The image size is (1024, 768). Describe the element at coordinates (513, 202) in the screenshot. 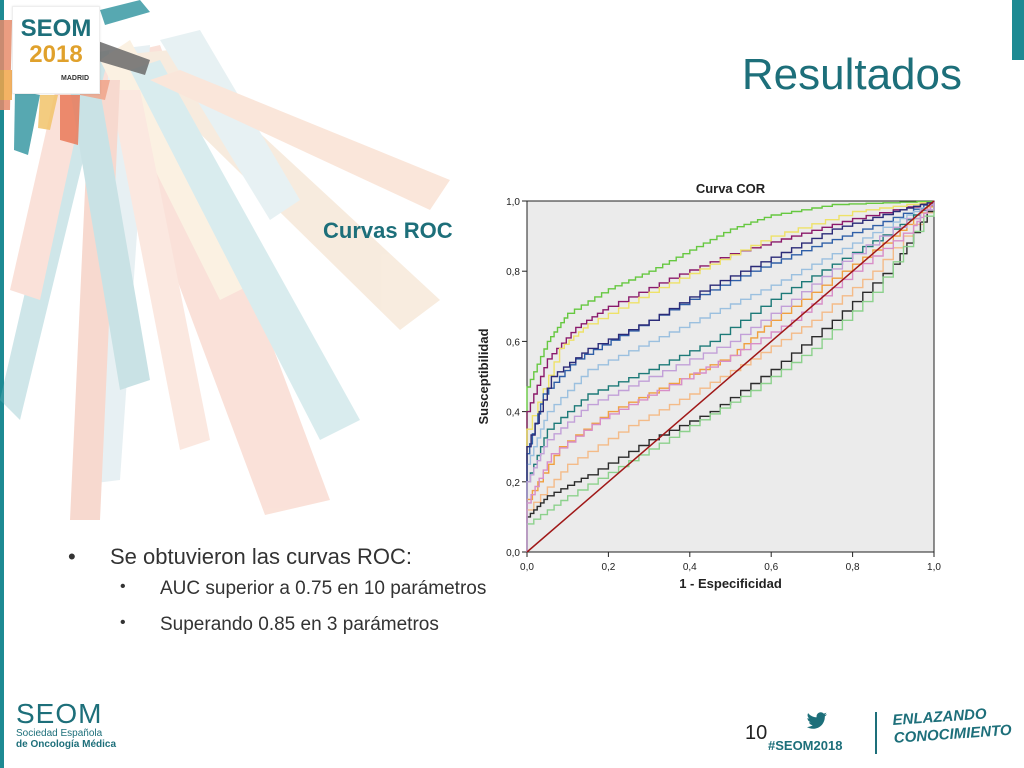

I see `y-tick-label: 1,0` at that location.